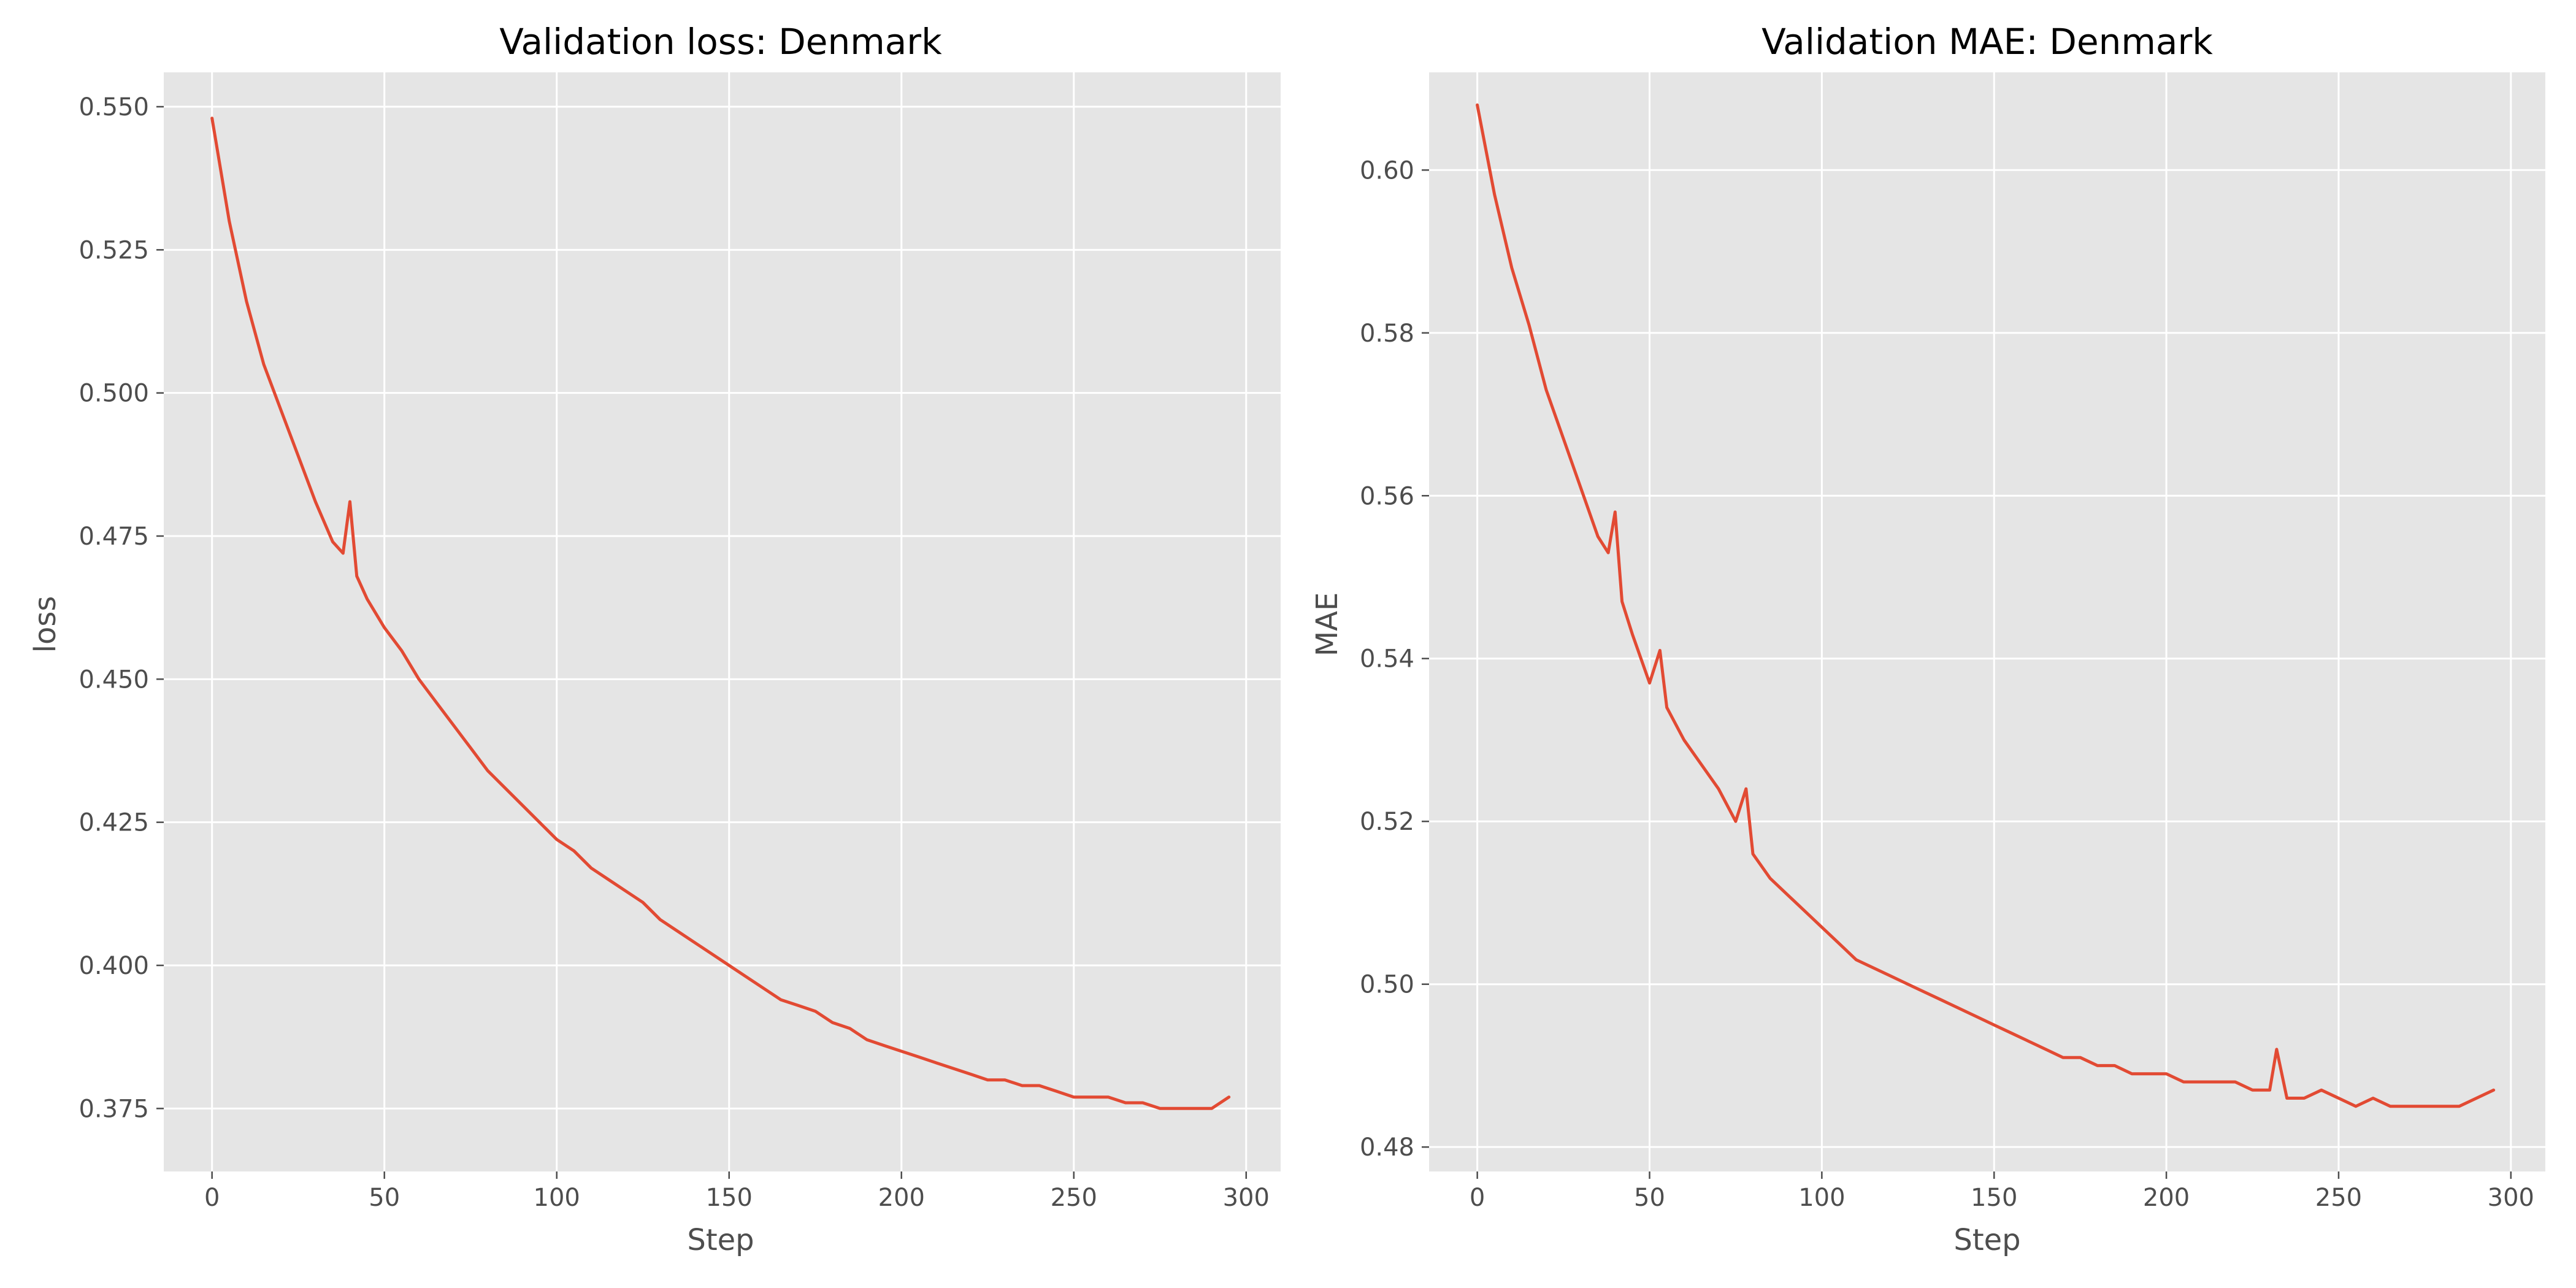  I want to click on mae-x-tick-label: 50, so click(1649, 1198).